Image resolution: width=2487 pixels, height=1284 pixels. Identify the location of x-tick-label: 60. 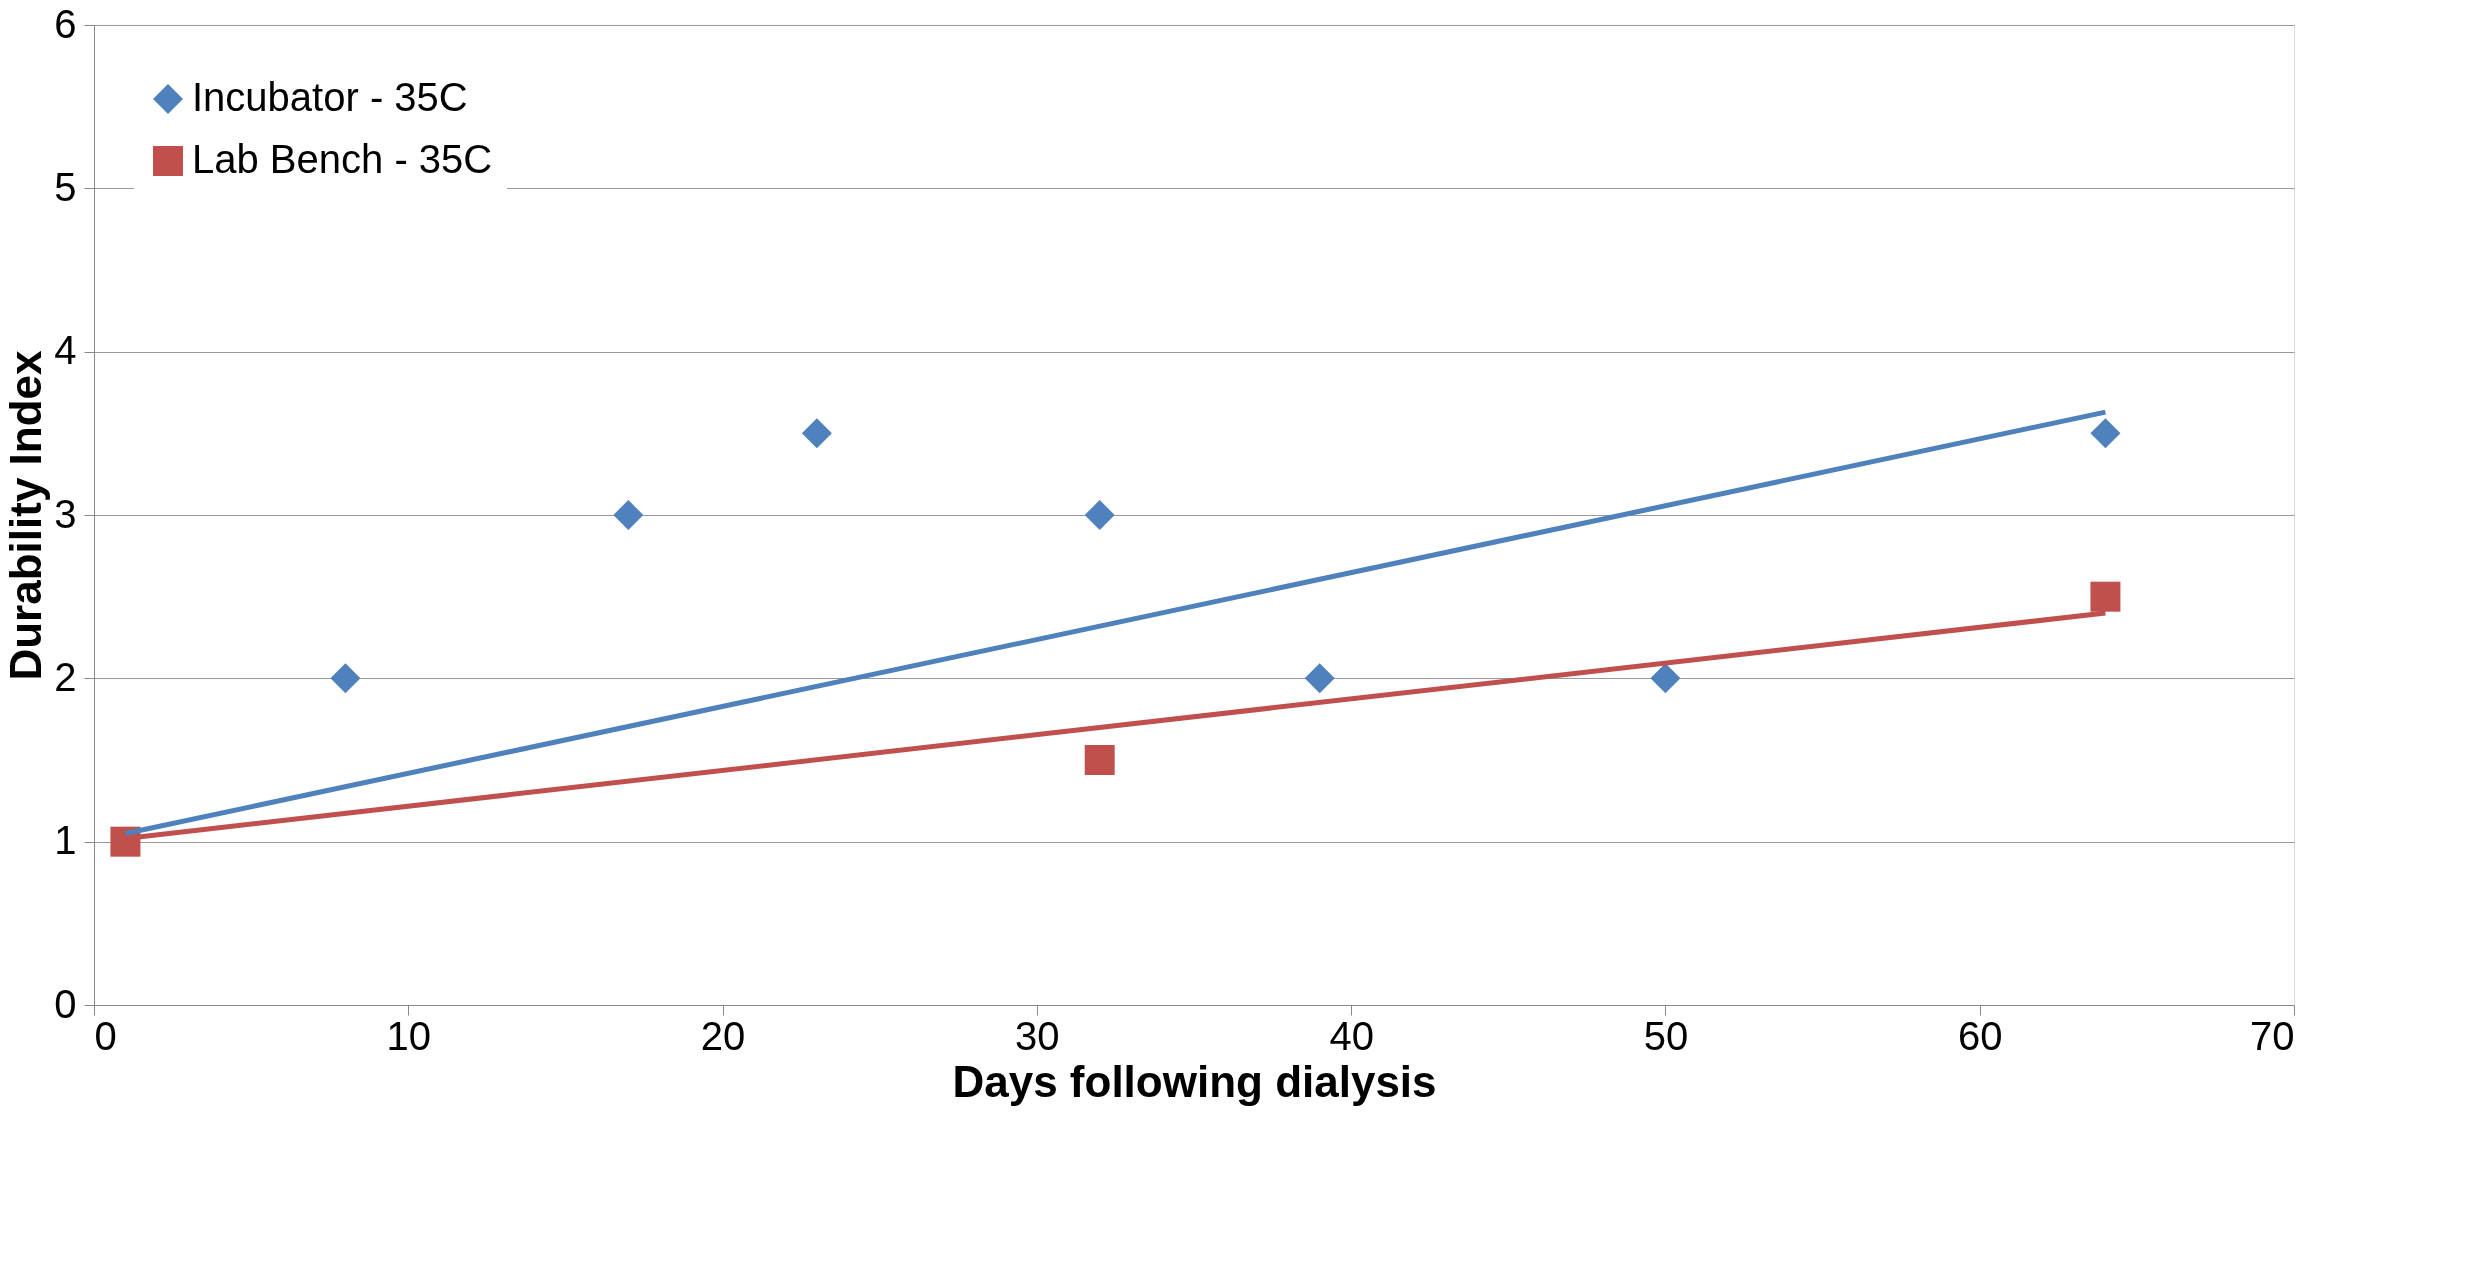
(1980, 1035).